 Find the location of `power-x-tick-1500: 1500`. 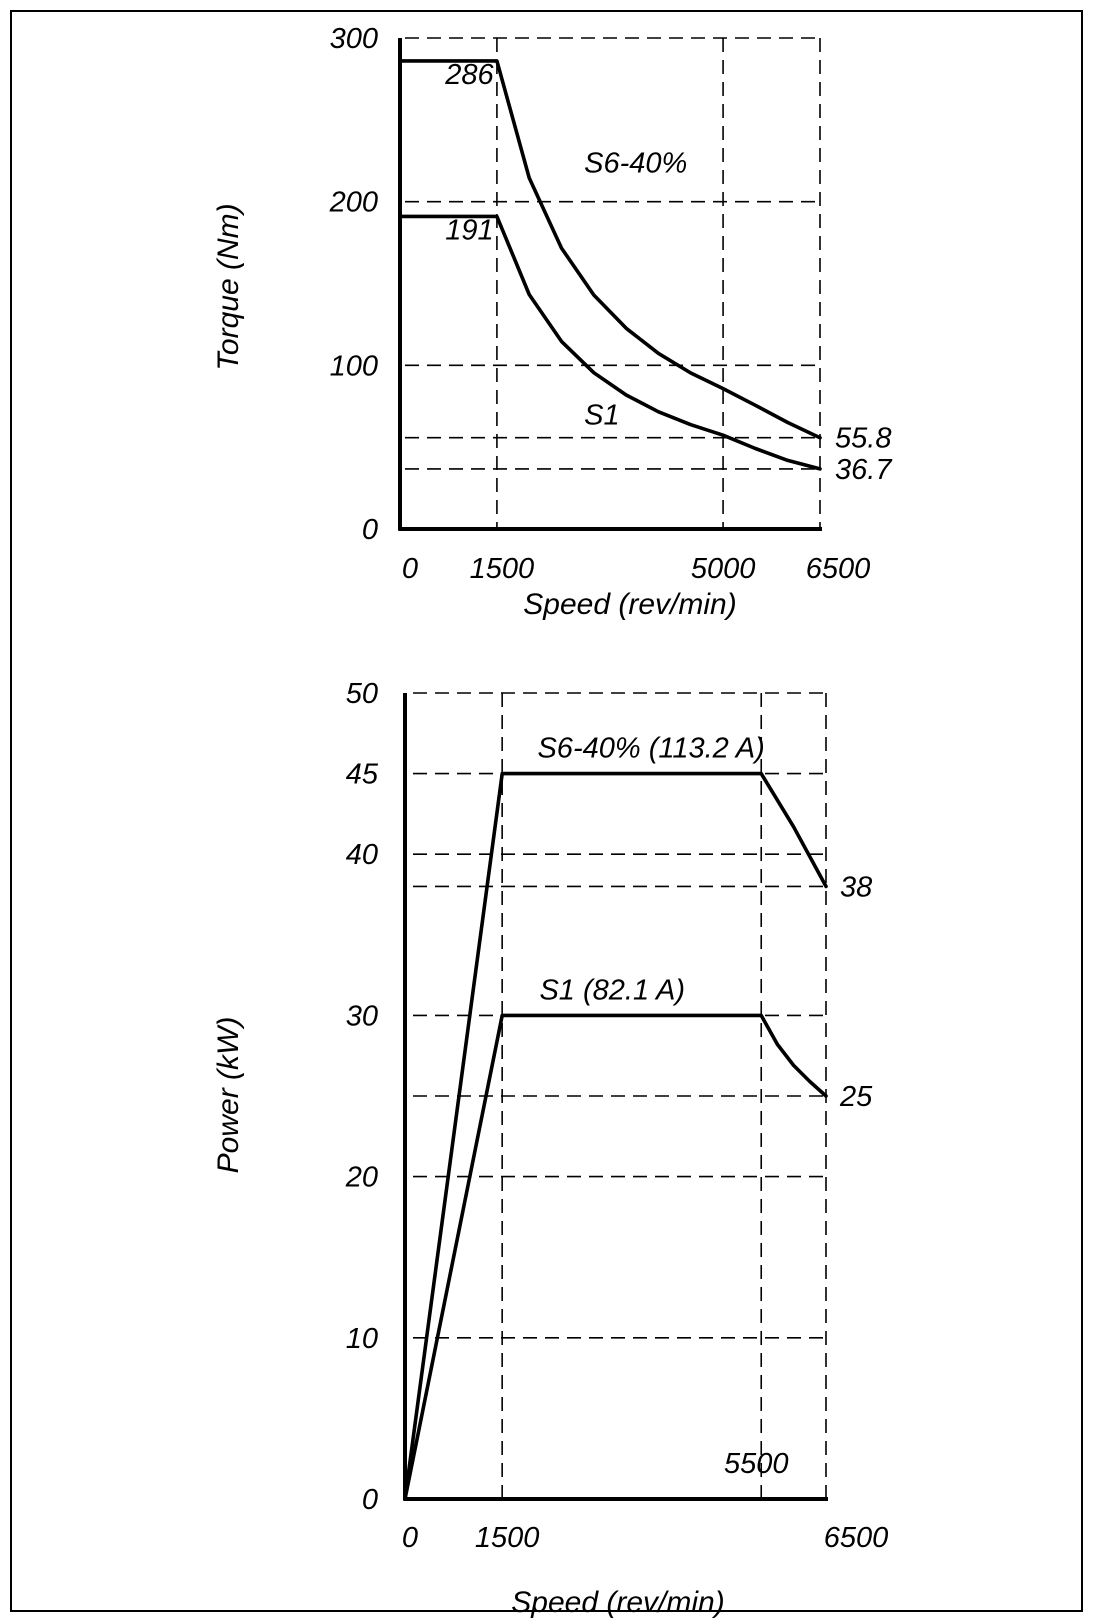

power-x-tick-1500: 1500 is located at coordinates (507, 1538).